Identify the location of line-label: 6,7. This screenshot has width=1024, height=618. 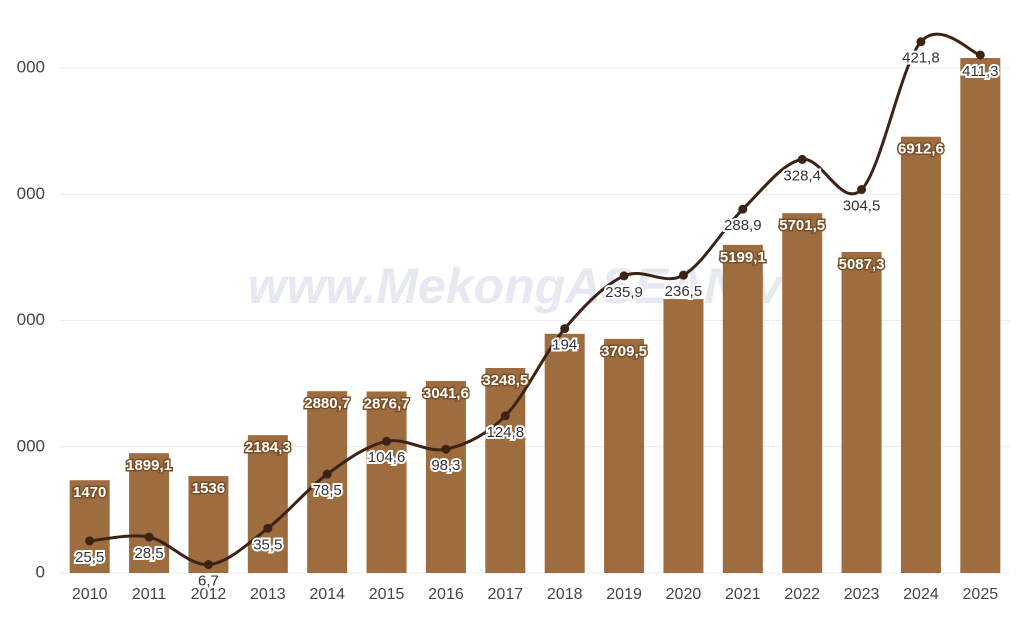
(208, 581).